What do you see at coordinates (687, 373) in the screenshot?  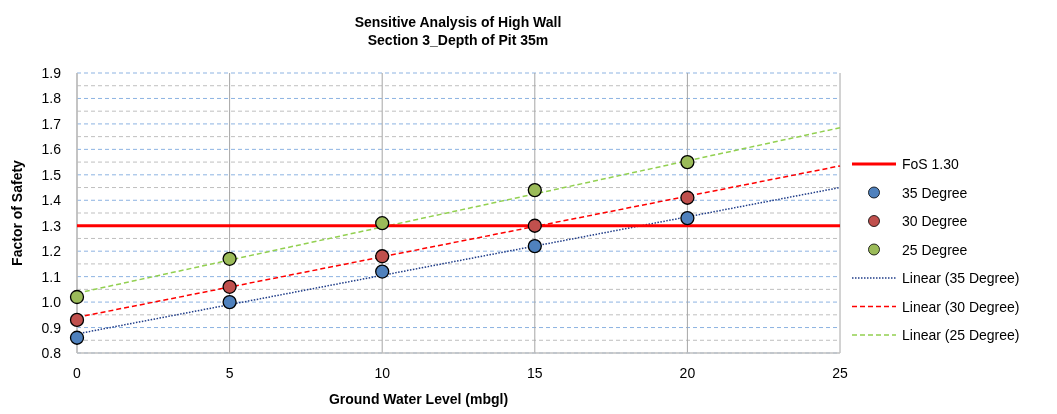 I see `x-tick-label: 20` at bounding box center [687, 373].